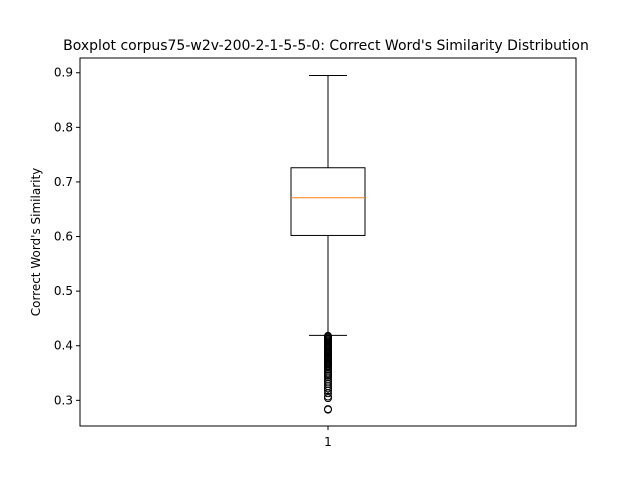 The image size is (640, 480). What do you see at coordinates (36, 242) in the screenshot?
I see `y-axis-label: Correct Word's Similarity` at bounding box center [36, 242].